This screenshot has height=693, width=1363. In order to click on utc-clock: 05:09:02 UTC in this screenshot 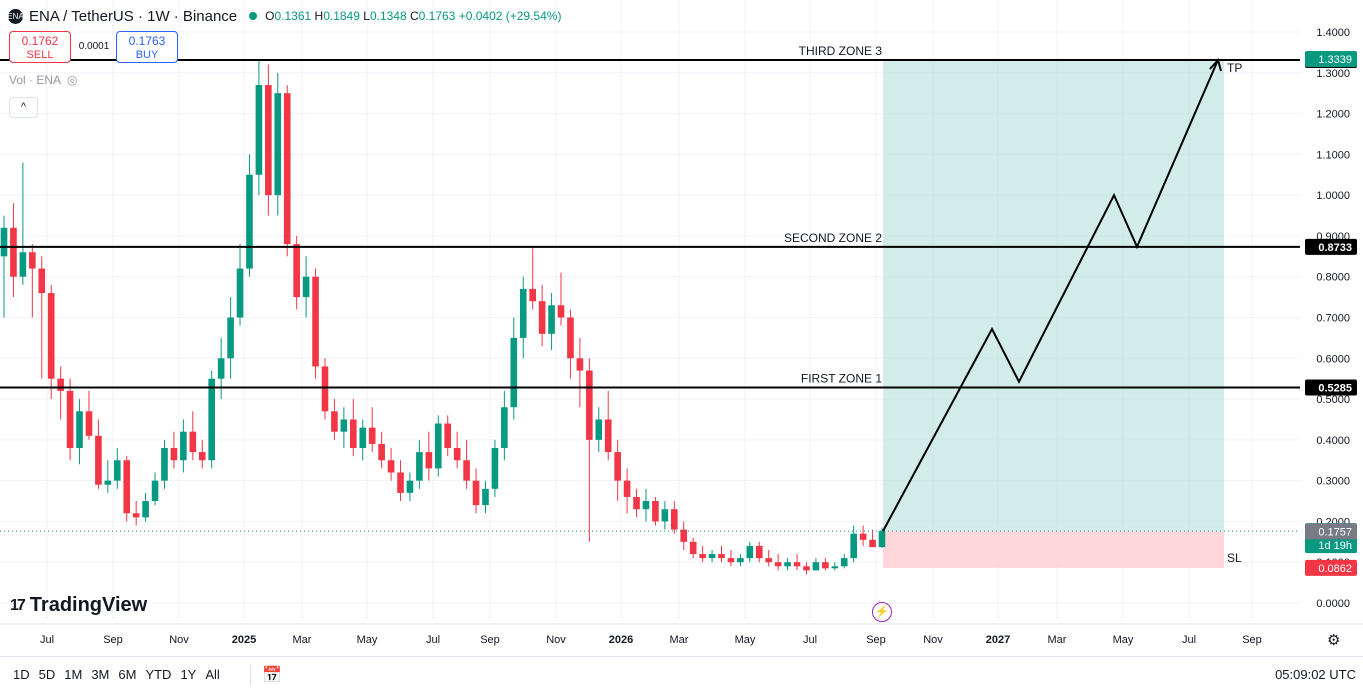, I will do `click(1315, 674)`.